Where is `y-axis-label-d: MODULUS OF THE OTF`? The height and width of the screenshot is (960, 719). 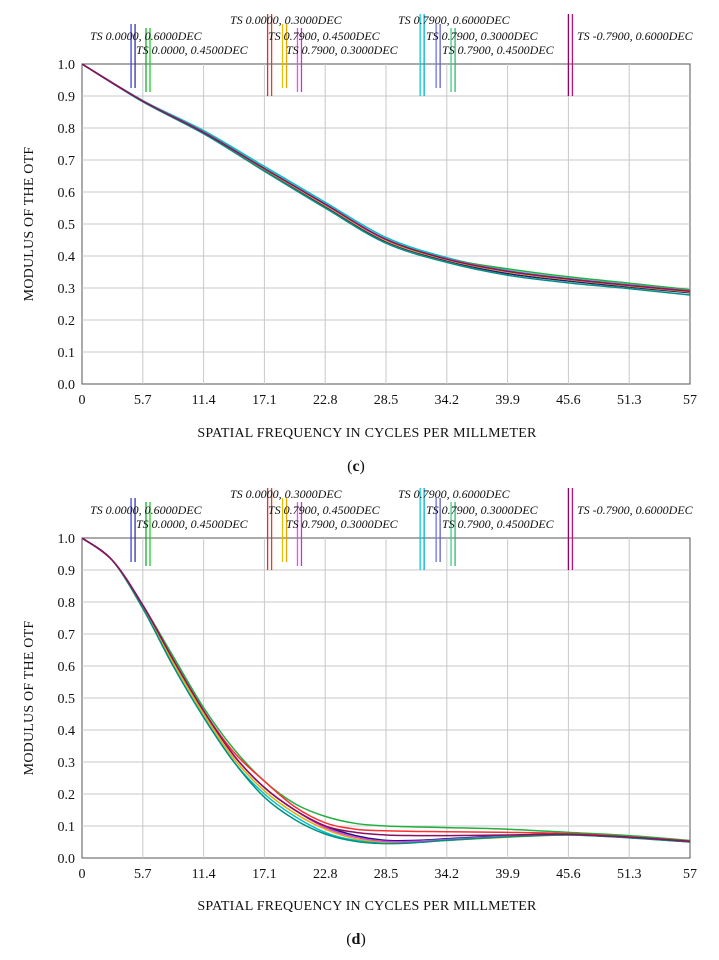 y-axis-label-d: MODULUS OF THE OTF is located at coordinates (29, 698).